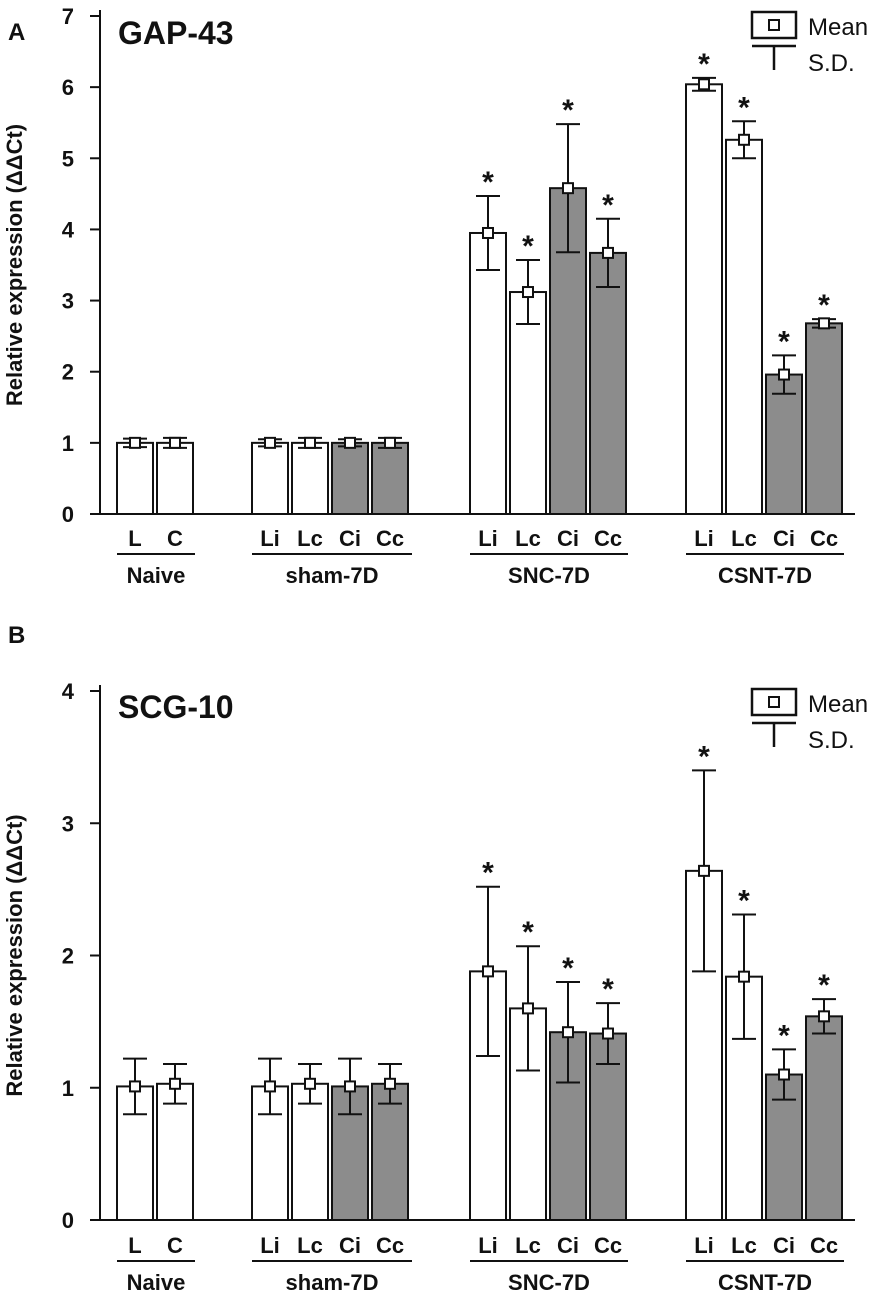 The height and width of the screenshot is (1300, 896). What do you see at coordinates (809, 43) in the screenshot?
I see `legend: Mean S.D.` at bounding box center [809, 43].